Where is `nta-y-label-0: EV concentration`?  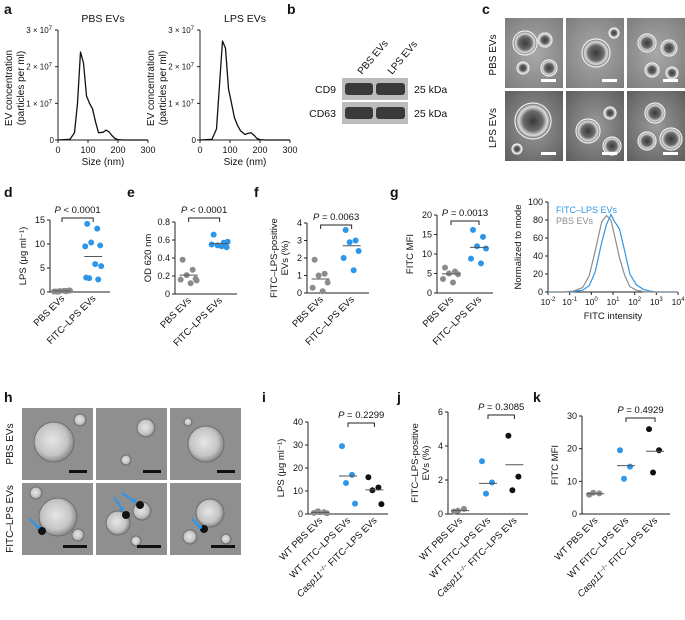
nta-y-label-0: EV concentration is located at coordinates (9, 88).